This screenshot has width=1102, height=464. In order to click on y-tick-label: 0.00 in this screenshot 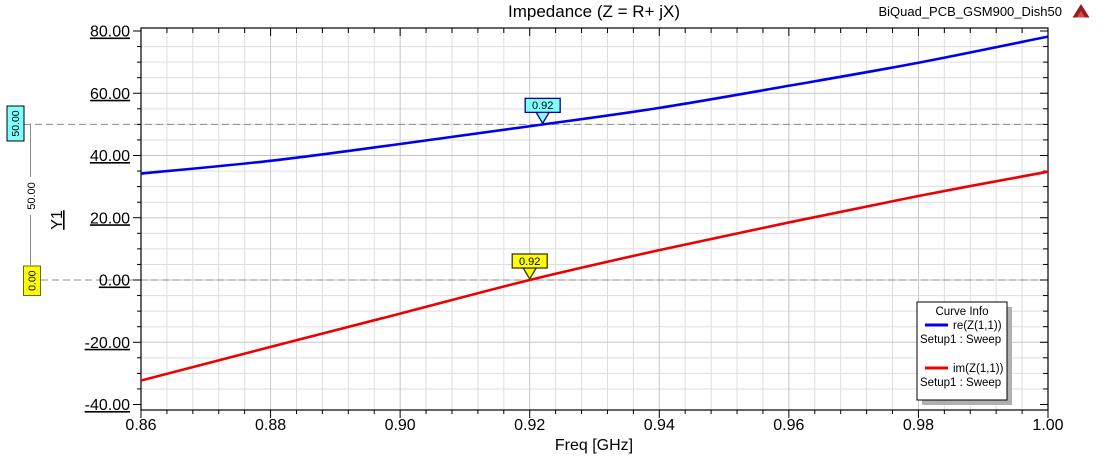, I will do `click(114, 281)`.